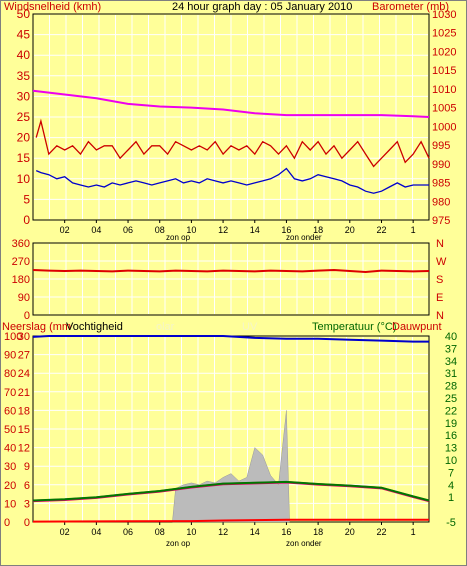 This screenshot has height=566, width=467. What do you see at coordinates (451, 374) in the screenshot?
I see `temperature-tick-label: 31` at bounding box center [451, 374].